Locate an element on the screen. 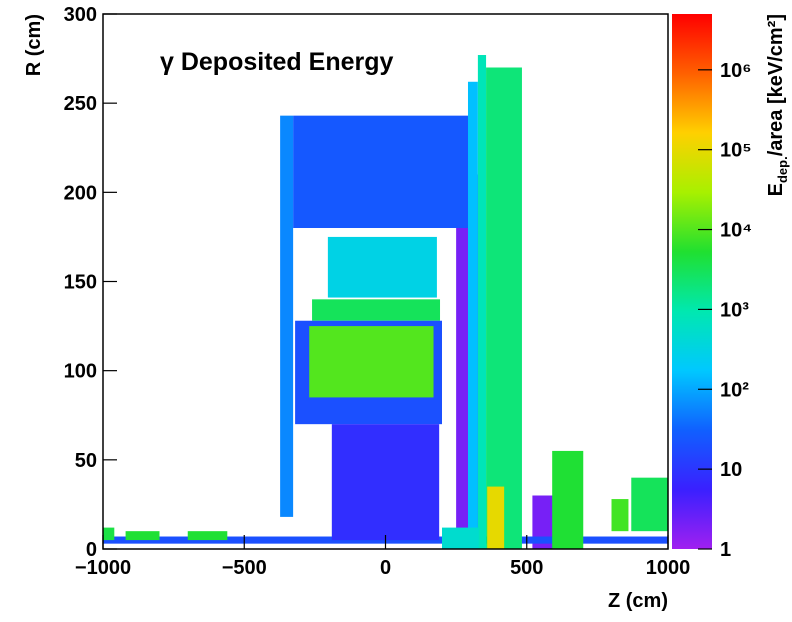 This screenshot has height=622, width=792. colorbar-label-sub: dep. is located at coordinates (782, 169).